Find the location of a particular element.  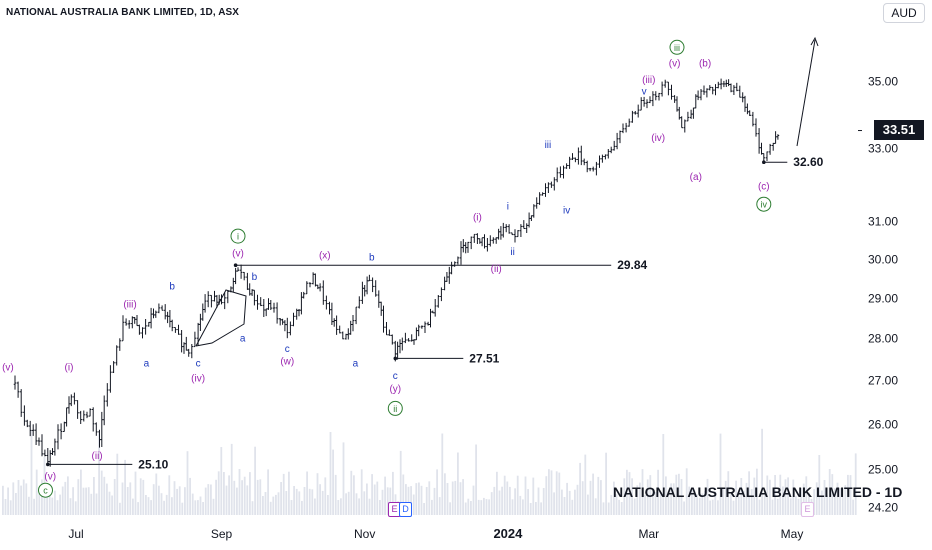

dividend-event-icon: D is located at coordinates (405, 509).